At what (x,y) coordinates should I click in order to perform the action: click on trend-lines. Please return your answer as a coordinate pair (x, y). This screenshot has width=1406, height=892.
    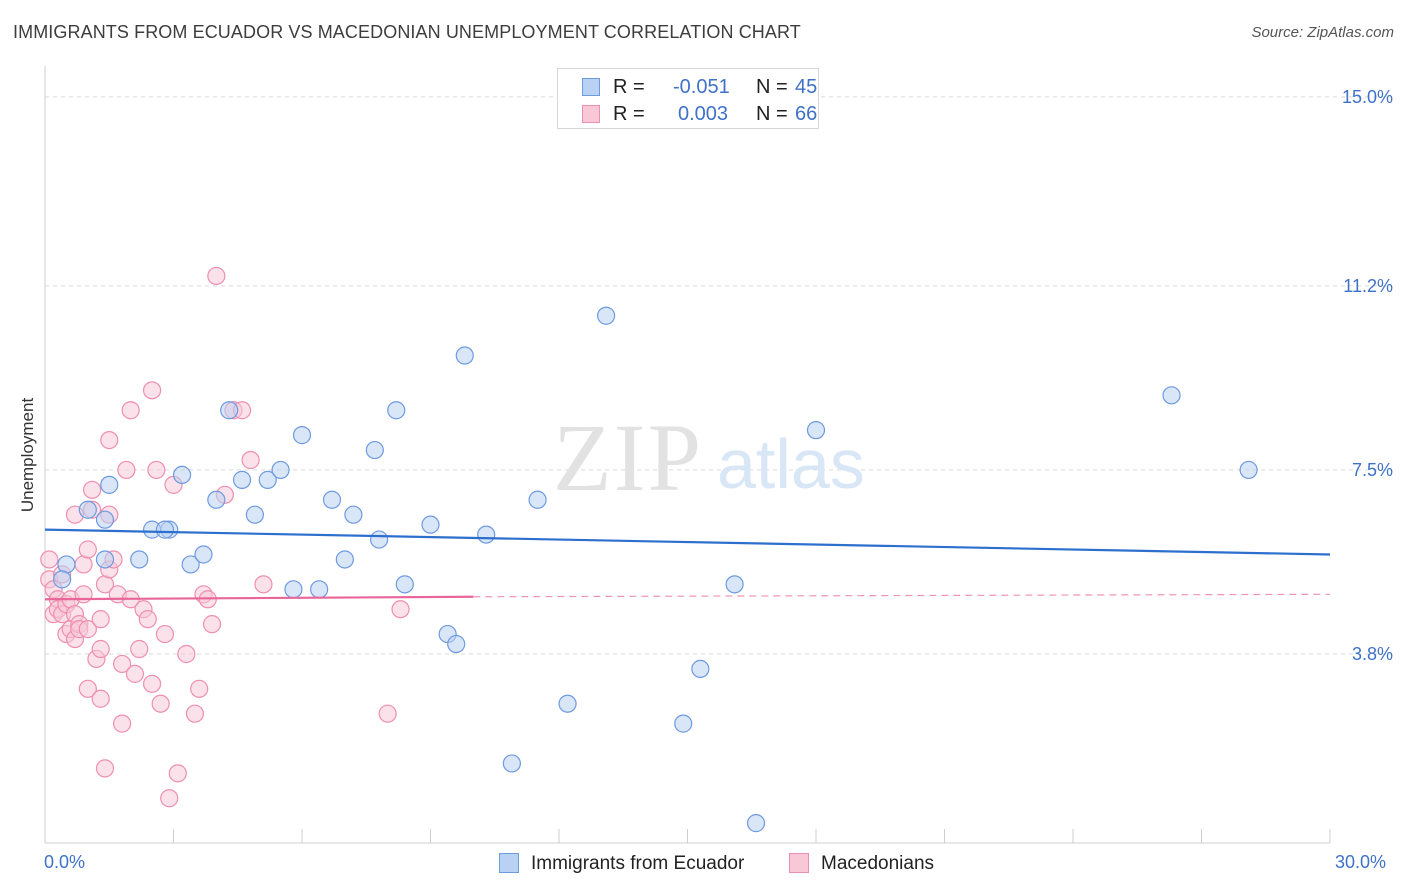
    Looking at the image, I should click on (687, 564).